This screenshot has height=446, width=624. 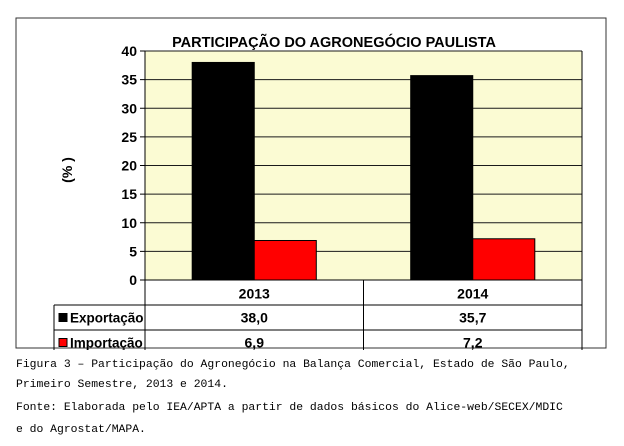 What do you see at coordinates (334, 42) in the screenshot?
I see `chart-title: PARTICIPAÇÃO DO AGRONEGÓCIO PAULISTA` at bounding box center [334, 42].